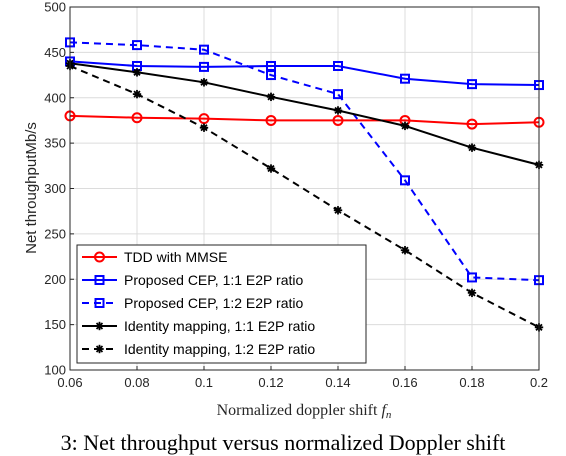  I want to click on y-tick-label: 350, so click(55, 143).